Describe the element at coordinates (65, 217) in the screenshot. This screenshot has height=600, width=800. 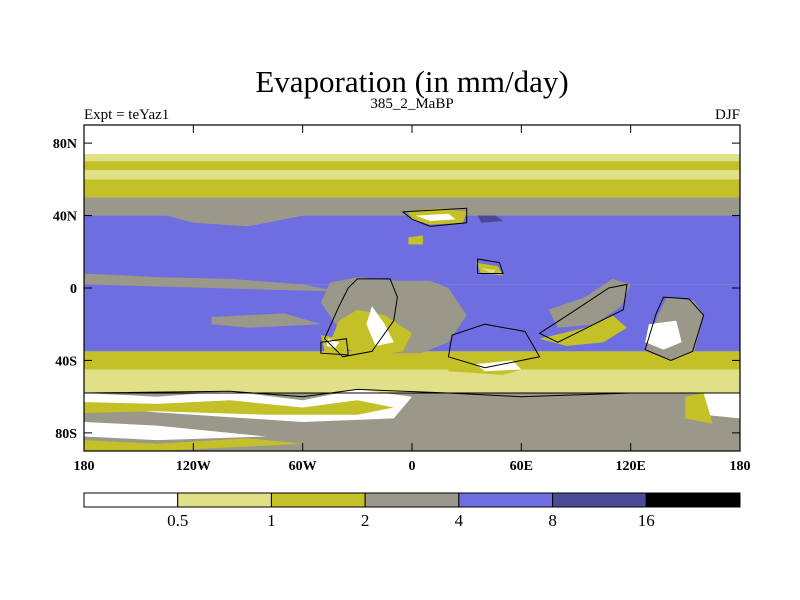
I see `y-tick-label-1: 40N` at that location.